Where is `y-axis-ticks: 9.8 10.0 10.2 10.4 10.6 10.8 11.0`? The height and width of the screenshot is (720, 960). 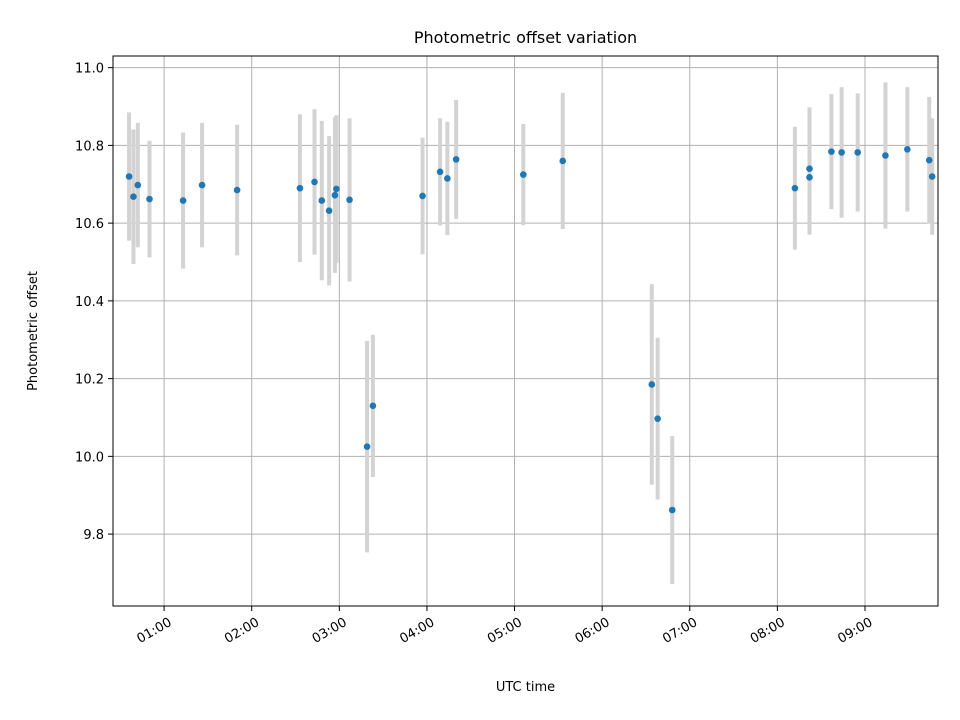
y-axis-ticks: 9.8 10.0 10.2 10.4 10.6 10.8 11.0 is located at coordinates (94, 302).